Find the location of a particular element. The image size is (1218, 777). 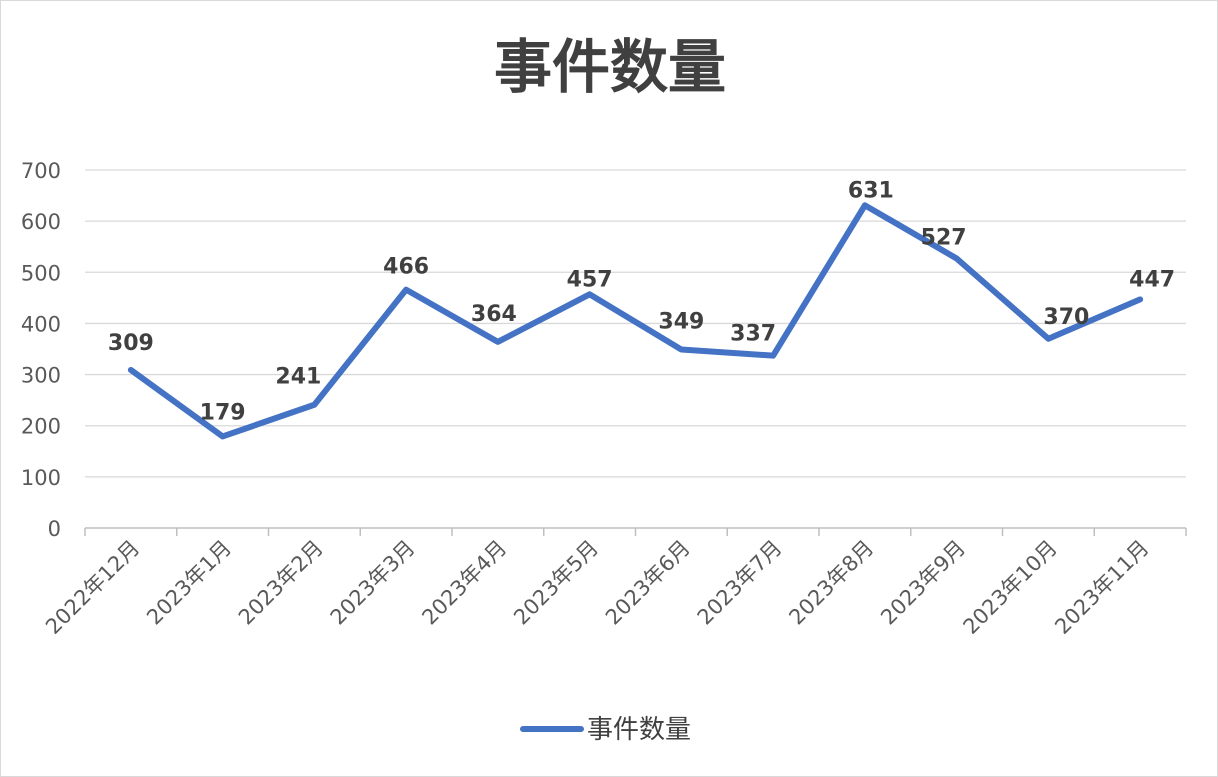

x-tick-label: 2023年9月 is located at coordinates (923, 583).